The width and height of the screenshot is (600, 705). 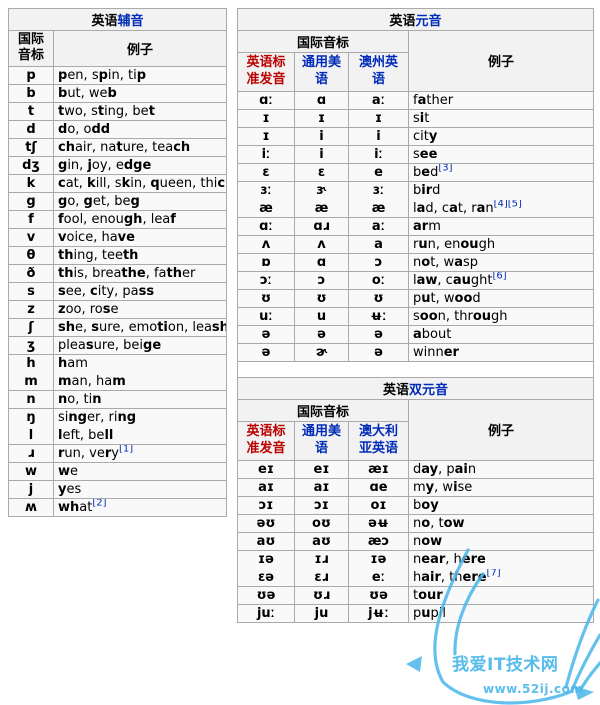 I want to click on ipa-symbol: iː, so click(x=266, y=154).